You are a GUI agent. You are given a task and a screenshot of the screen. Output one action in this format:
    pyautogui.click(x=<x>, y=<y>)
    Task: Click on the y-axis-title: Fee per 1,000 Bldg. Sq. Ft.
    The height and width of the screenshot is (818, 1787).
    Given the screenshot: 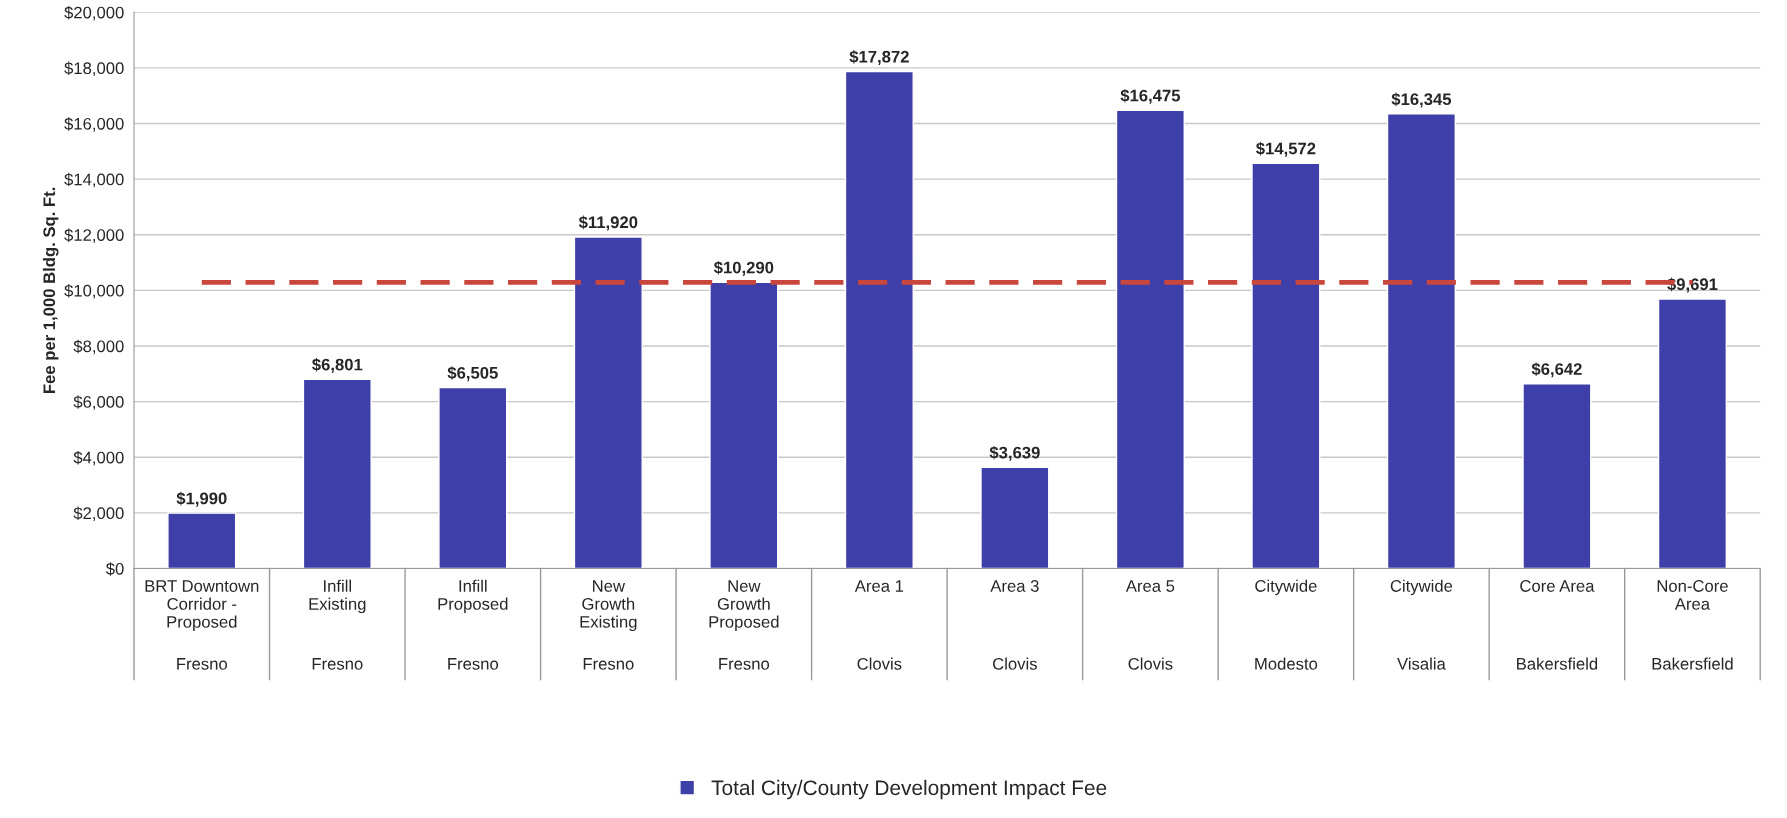 What is the action you would take?
    pyautogui.click(x=50, y=290)
    